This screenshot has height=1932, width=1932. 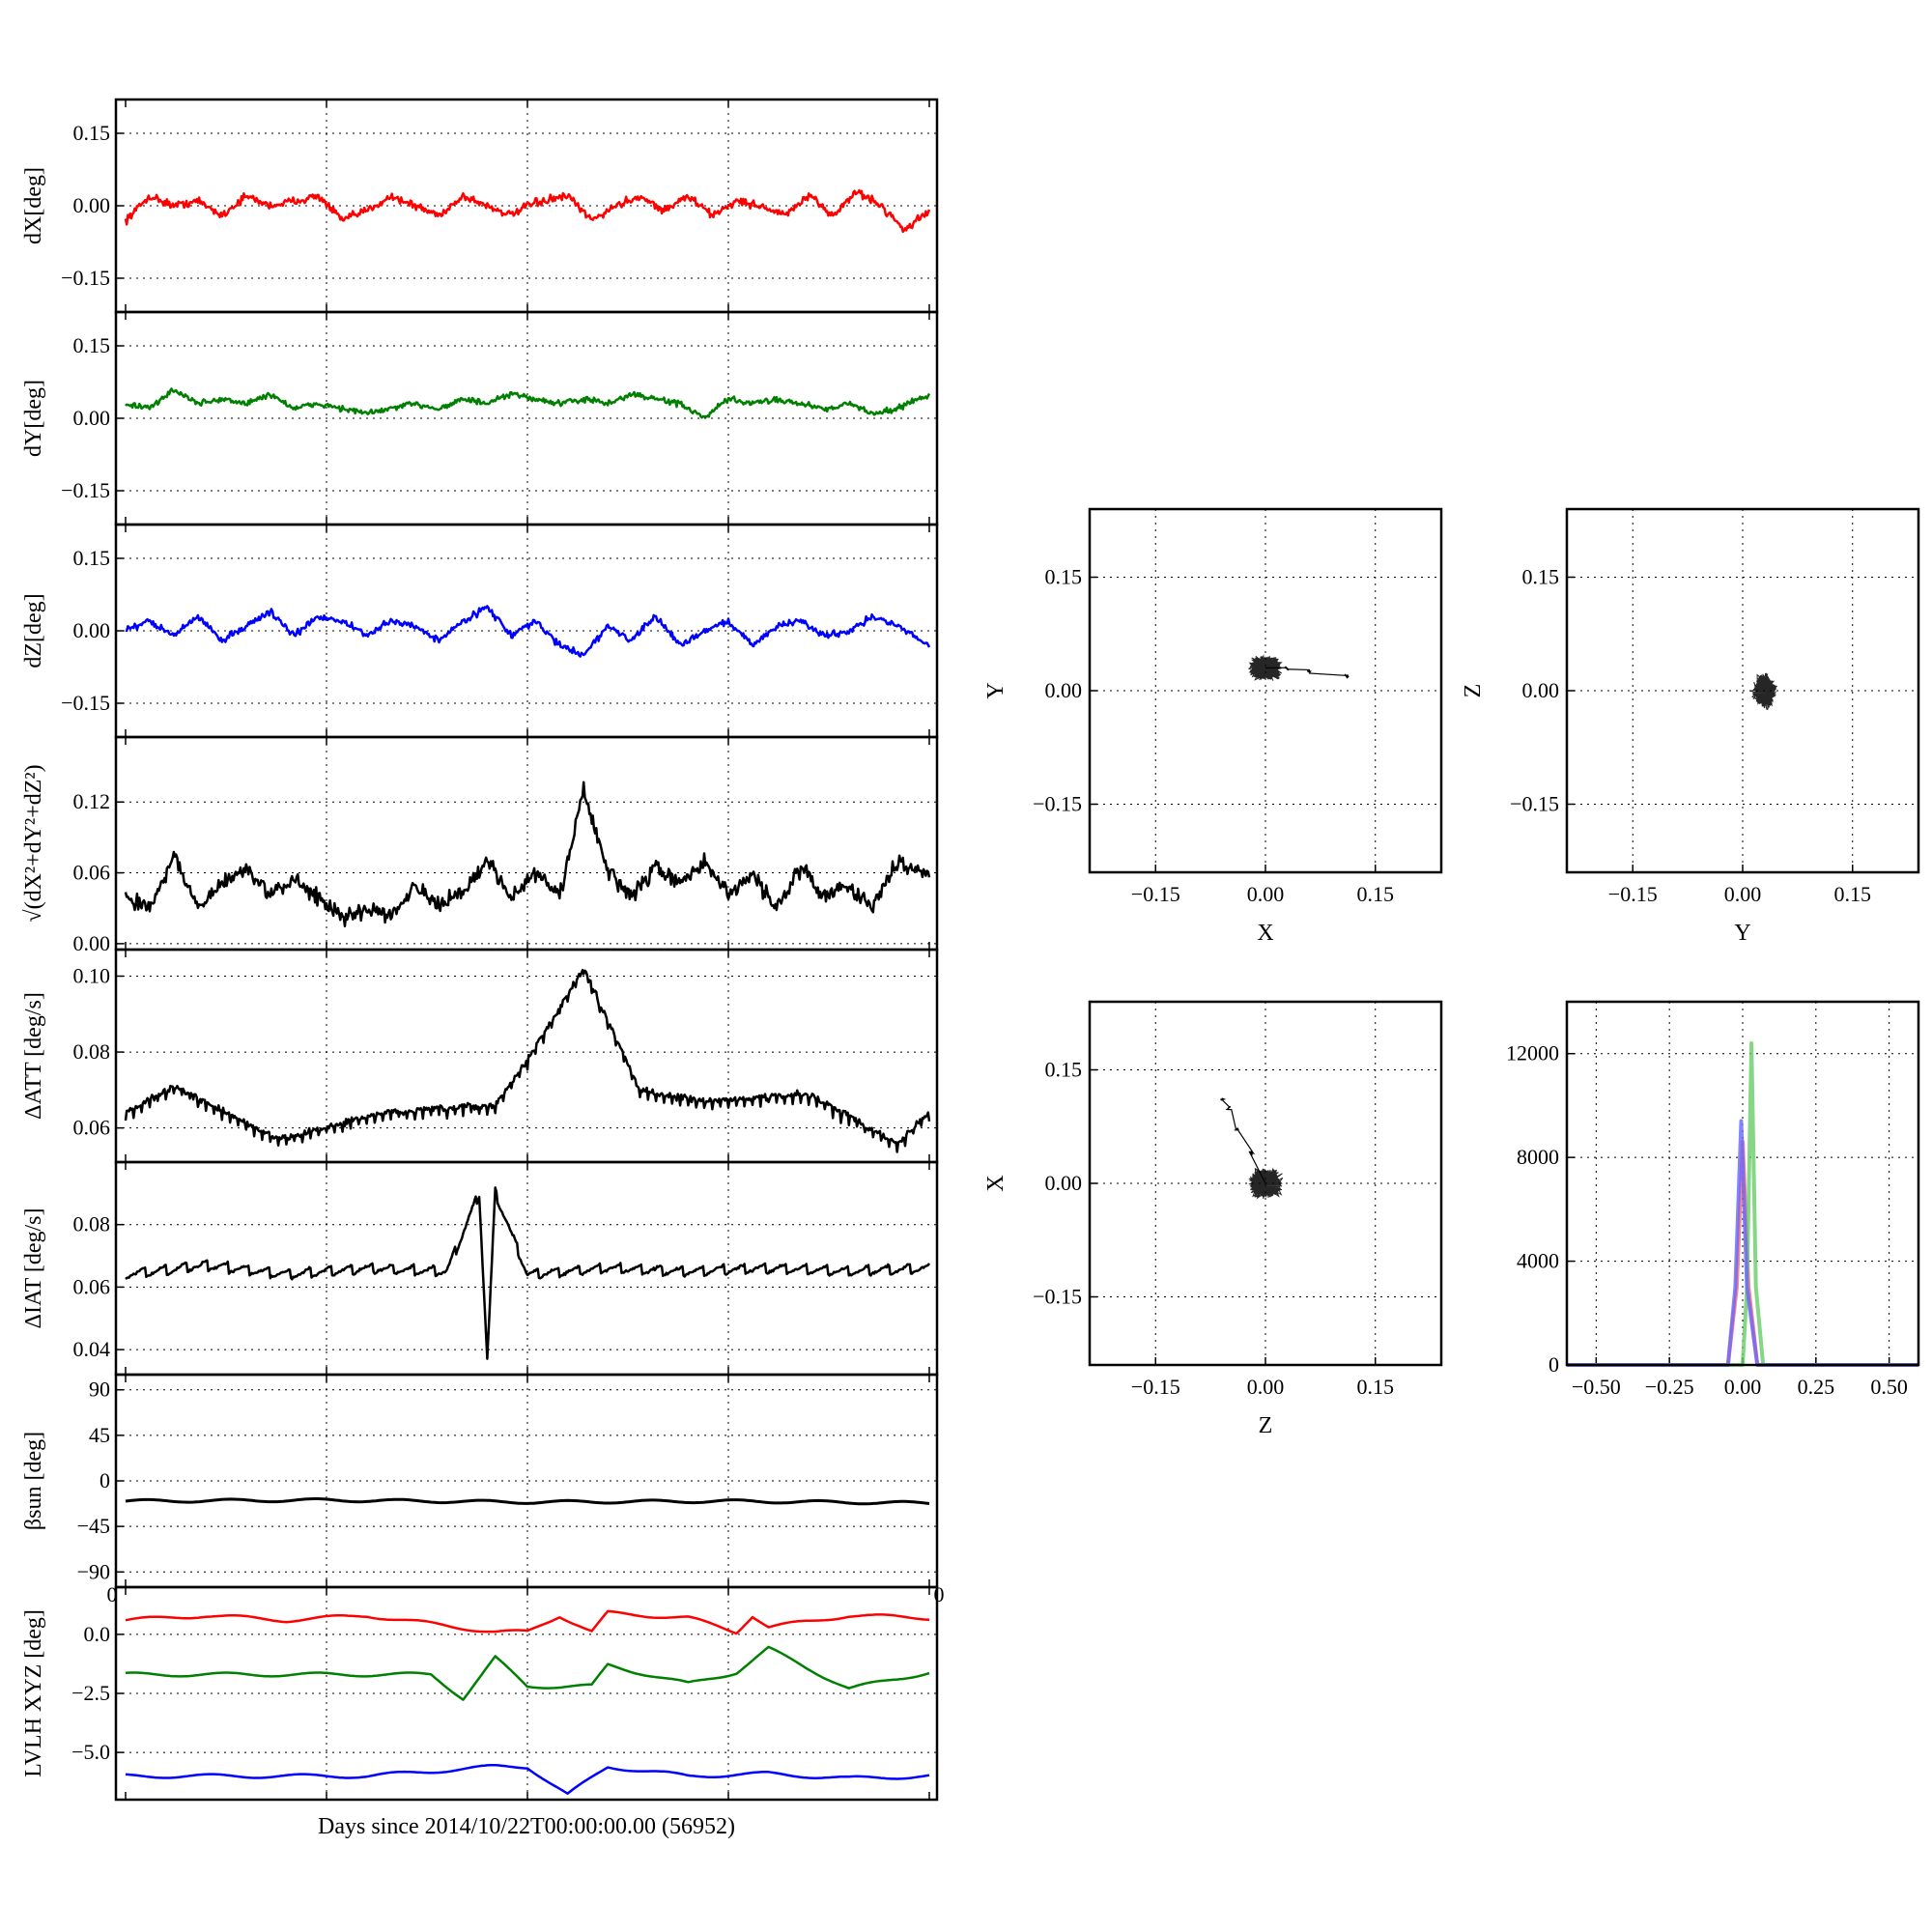 I want to click on histogram-panel: −0.50 −0.25 0.00 0.25 0.50 0 4000 8000 12000, so click(x=1713, y=1199).